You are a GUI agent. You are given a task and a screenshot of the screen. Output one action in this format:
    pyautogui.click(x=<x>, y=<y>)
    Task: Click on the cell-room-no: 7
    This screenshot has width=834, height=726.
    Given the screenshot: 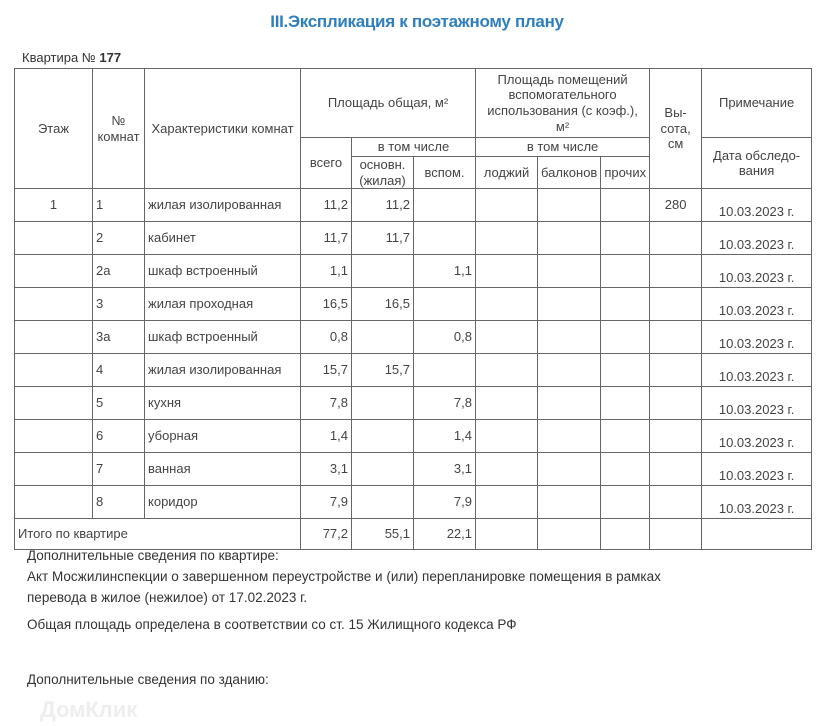 What is the action you would take?
    pyautogui.click(x=118, y=469)
    